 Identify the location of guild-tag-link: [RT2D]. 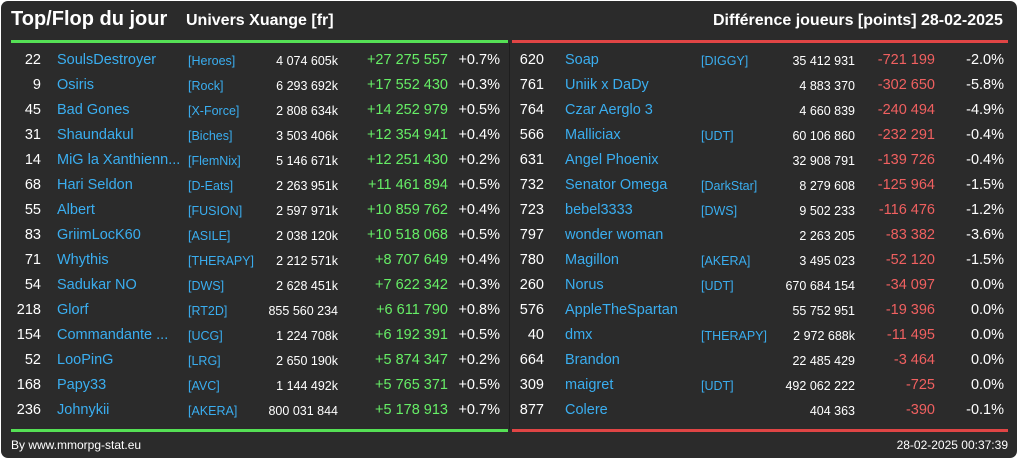
(208, 311).